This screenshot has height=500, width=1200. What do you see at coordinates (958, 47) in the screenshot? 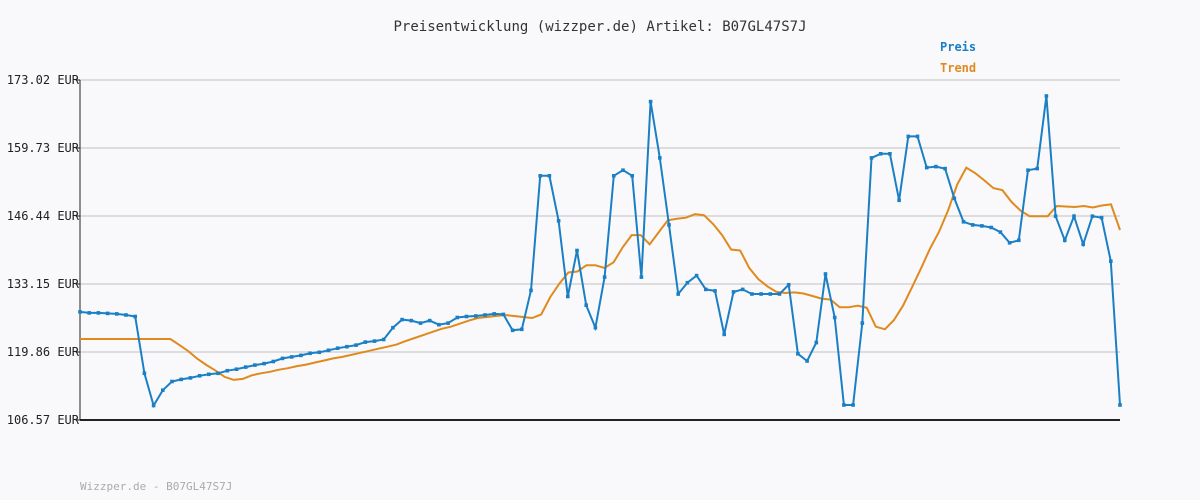
I see `legend-item-preis: Preis` at bounding box center [958, 47].